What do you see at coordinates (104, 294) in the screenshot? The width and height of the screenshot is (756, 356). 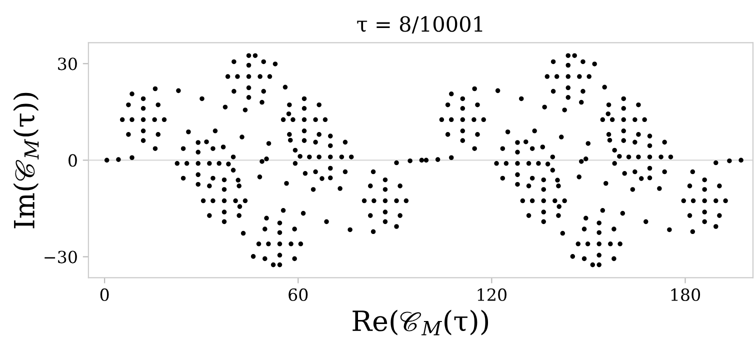 I see `x-tick-label: 0` at bounding box center [104, 294].